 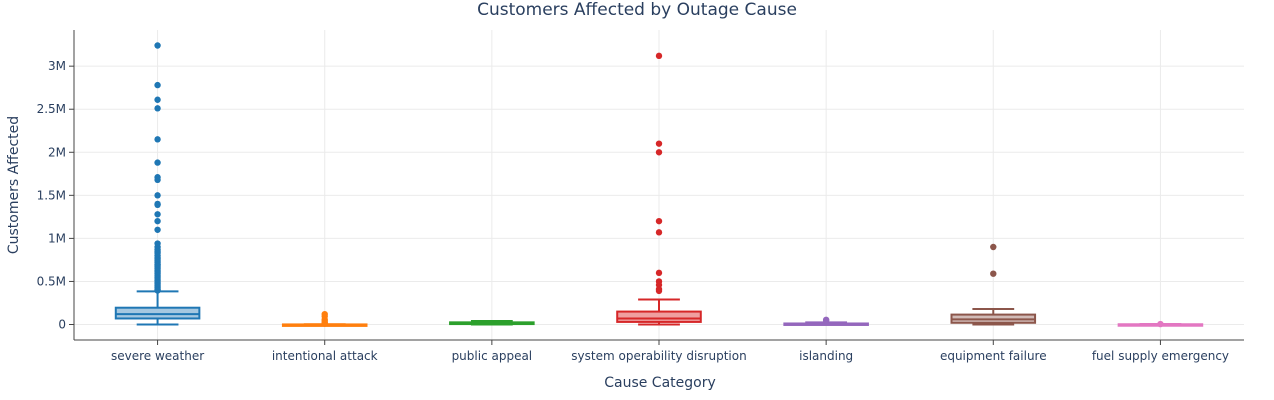 I want to click on x-tick-label: fuel supply emergency, so click(x=1160, y=356).